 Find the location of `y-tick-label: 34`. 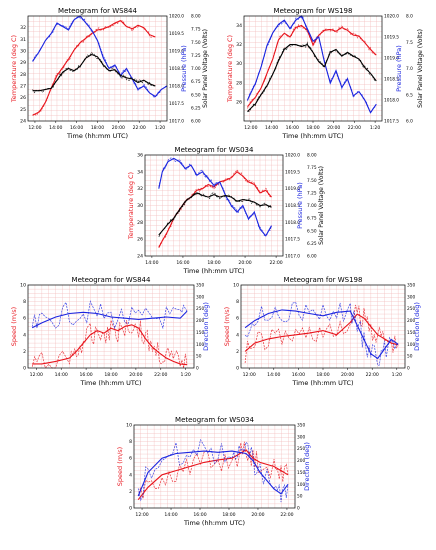

y-tick-label: 34 is located at coordinates (140, 172).